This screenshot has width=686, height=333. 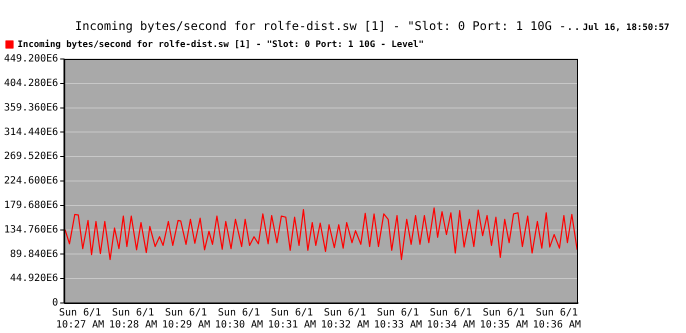 I want to click on x-tick-label: Sun 6/1 10:27 AM, so click(x=80, y=319).